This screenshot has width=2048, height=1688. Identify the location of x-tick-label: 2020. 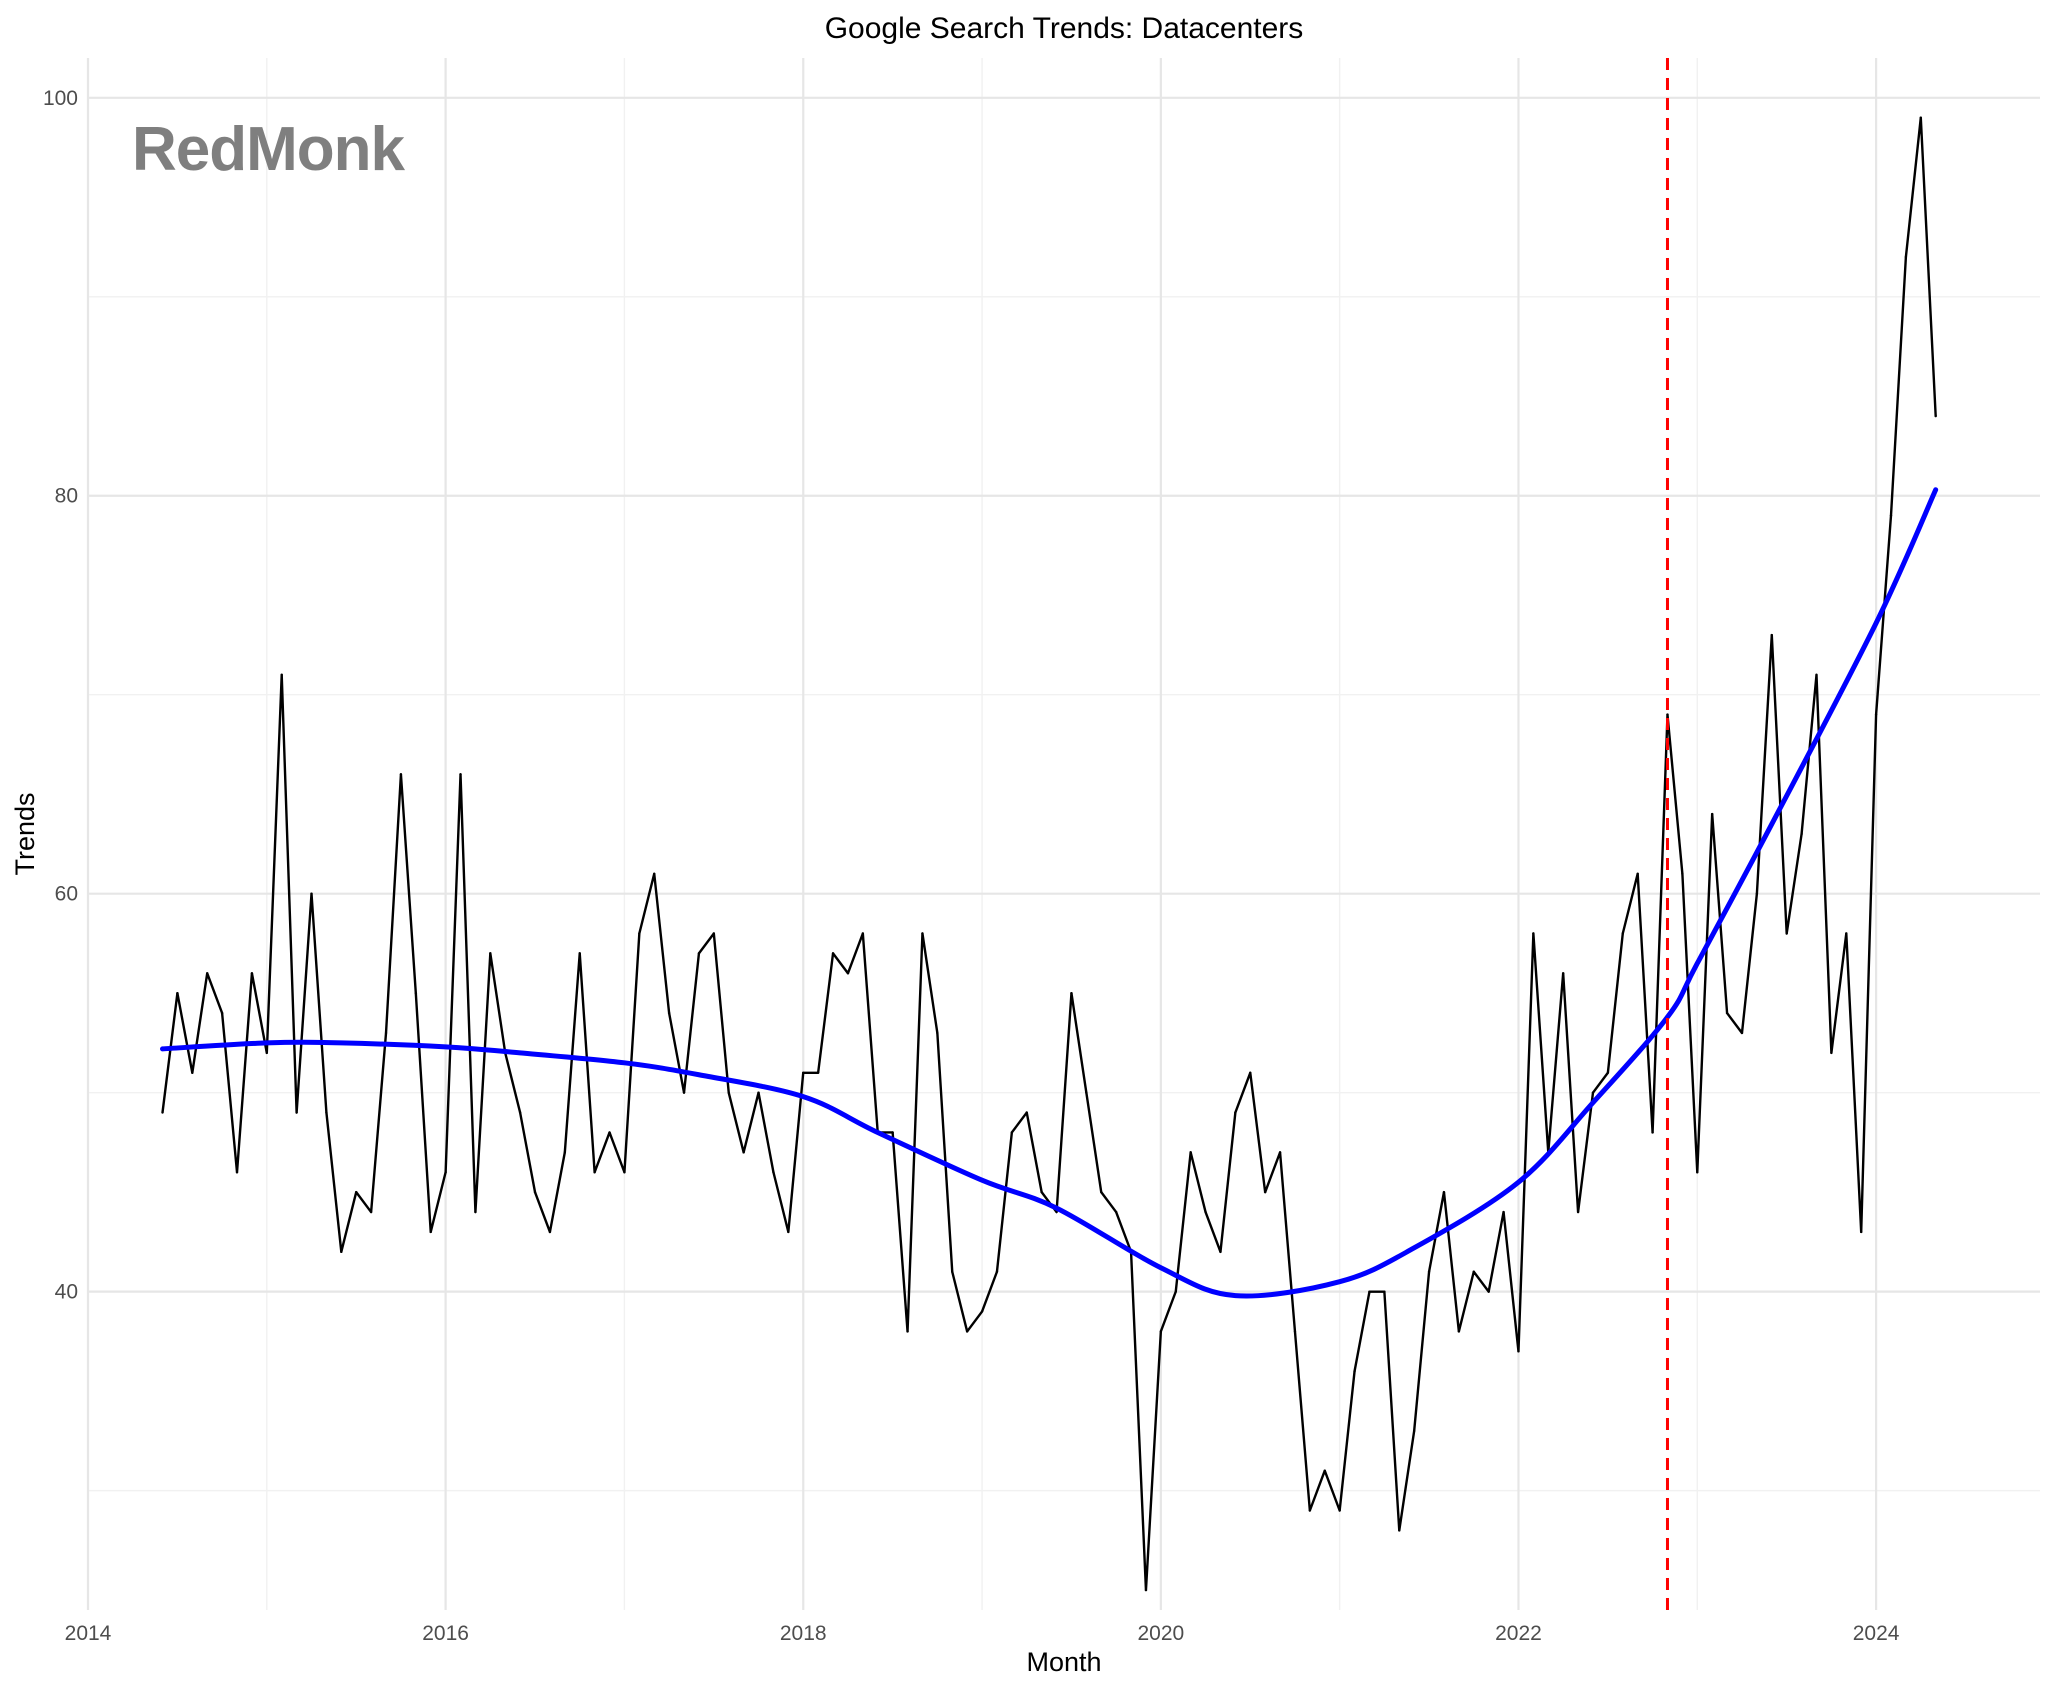
(1160, 1633).